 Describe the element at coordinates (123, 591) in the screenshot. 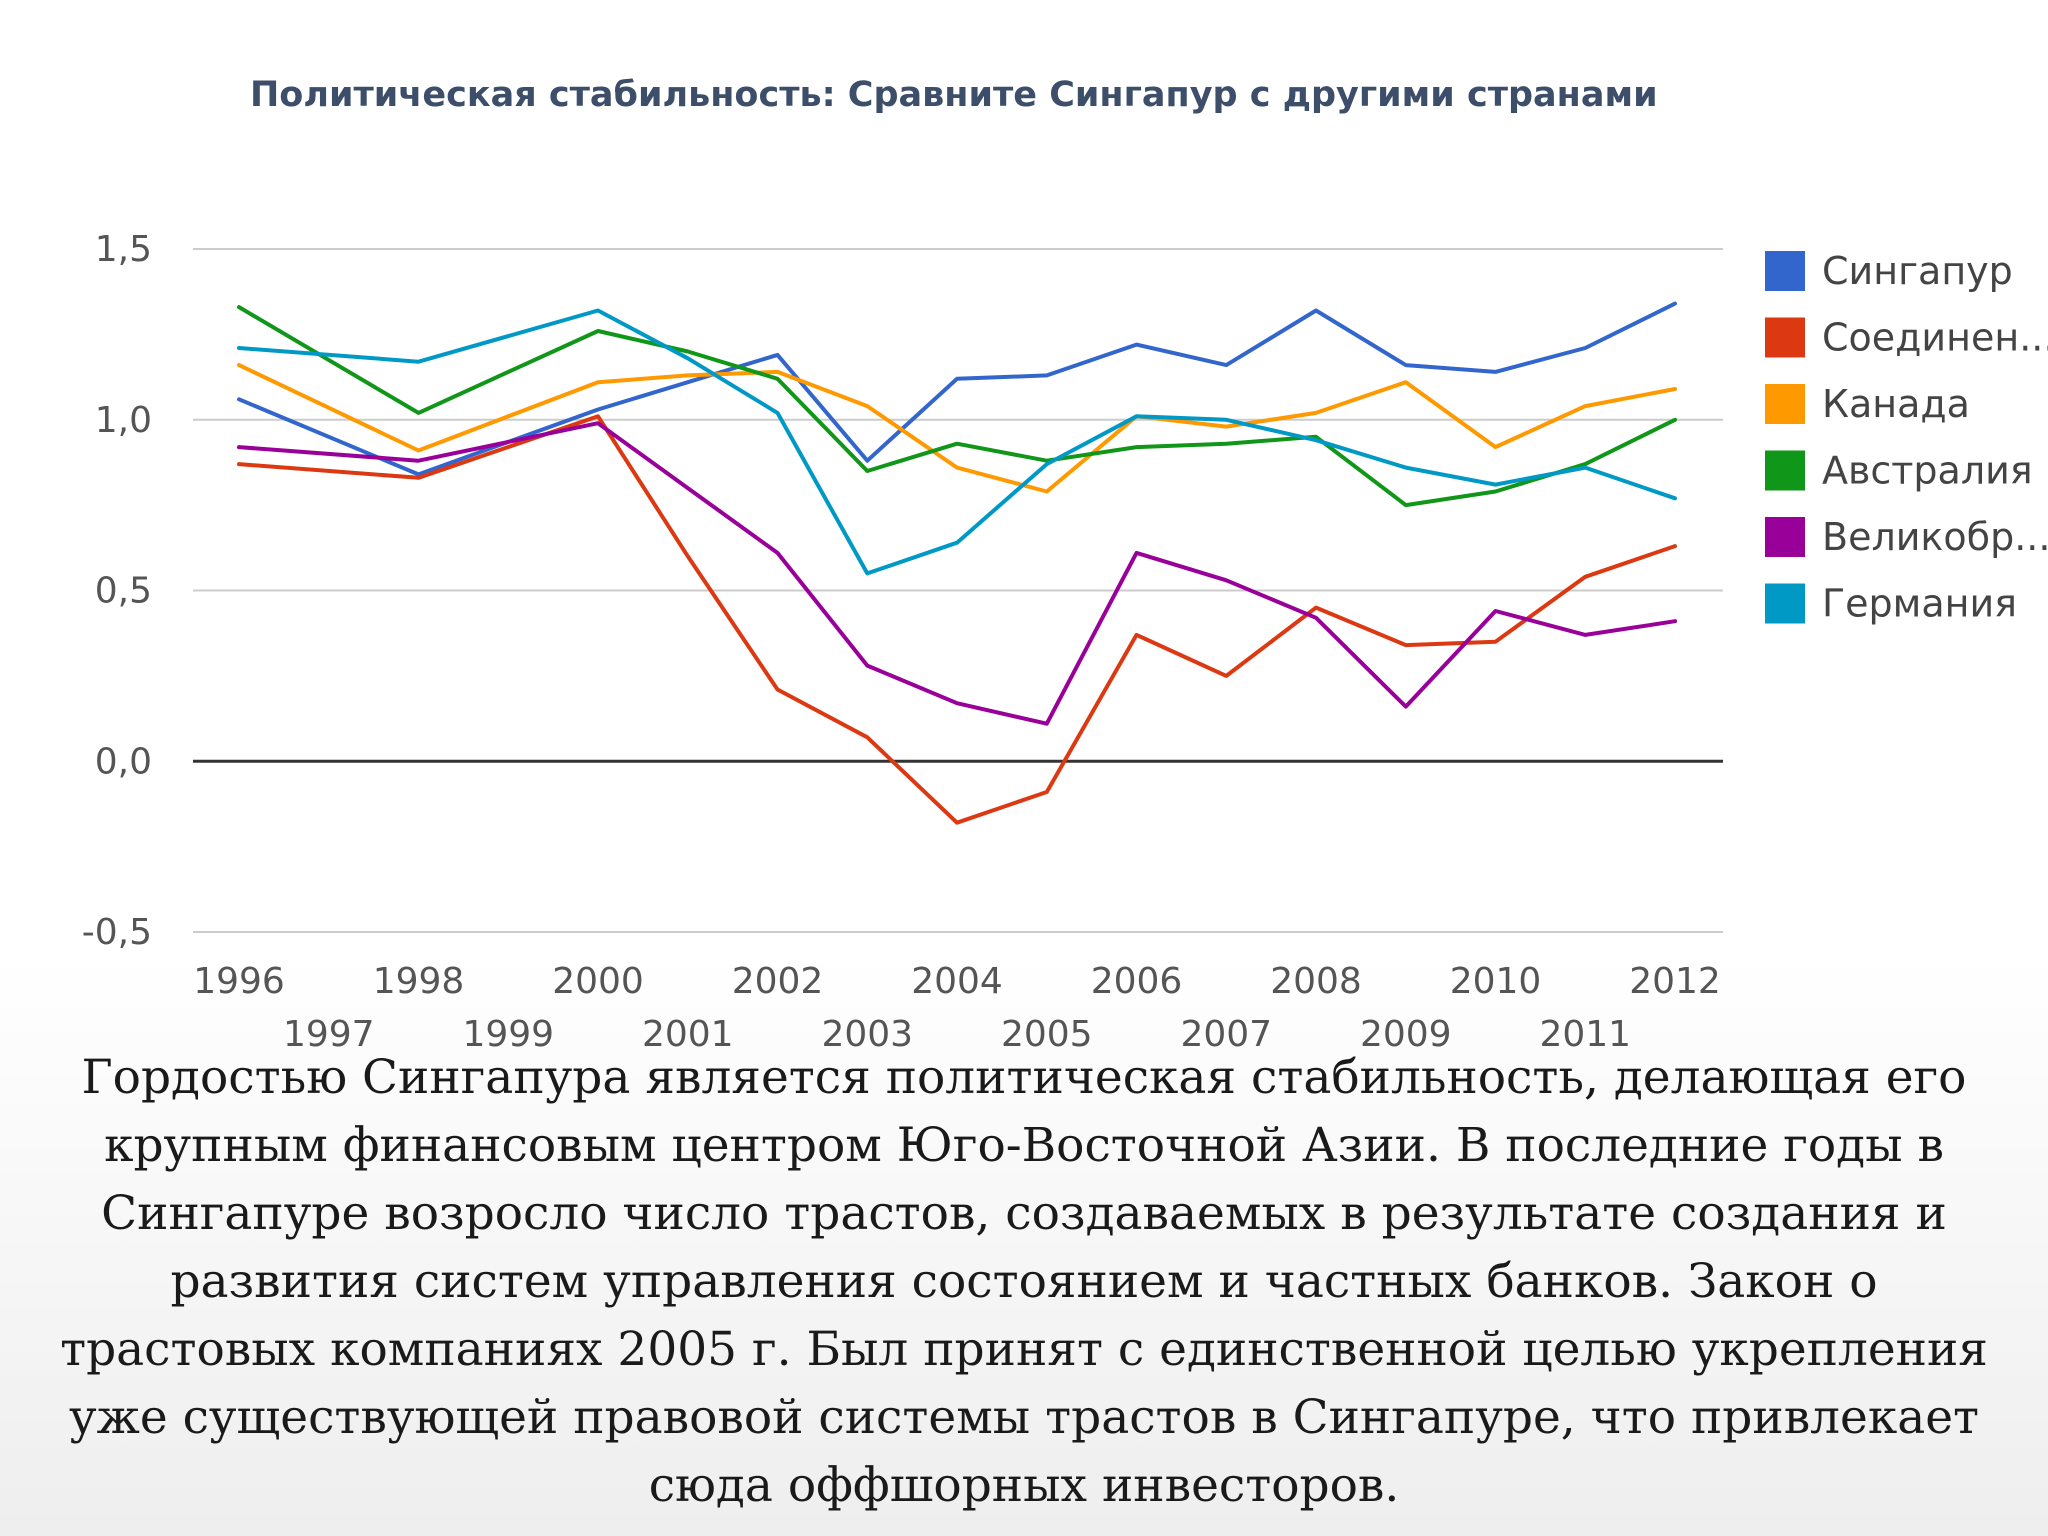

I see `y-tick-label: 0,5` at that location.